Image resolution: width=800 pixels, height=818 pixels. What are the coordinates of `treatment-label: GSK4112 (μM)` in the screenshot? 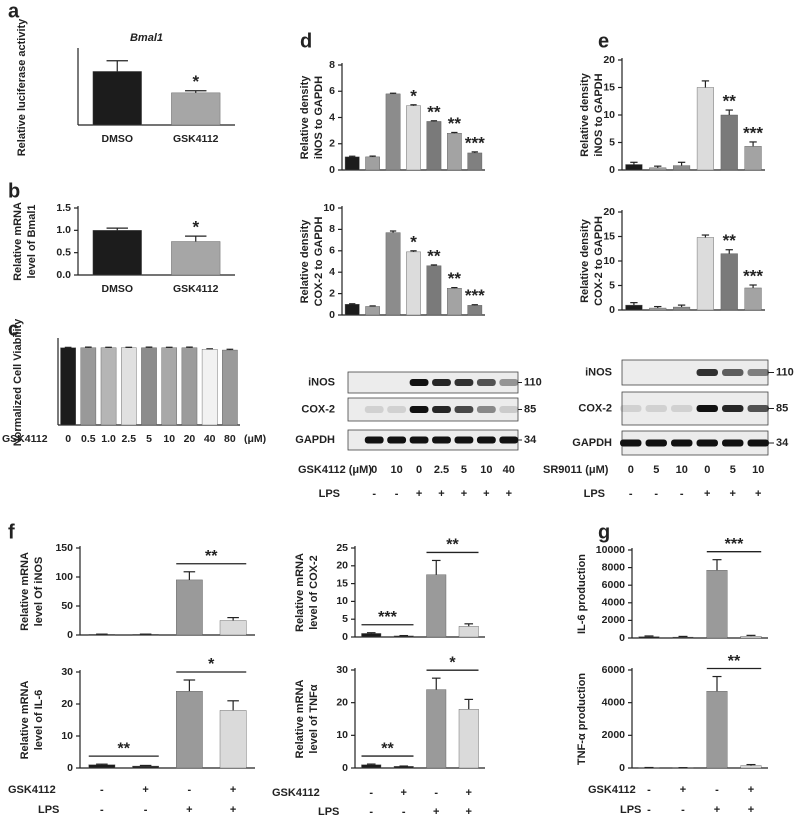 It's located at (335, 470).